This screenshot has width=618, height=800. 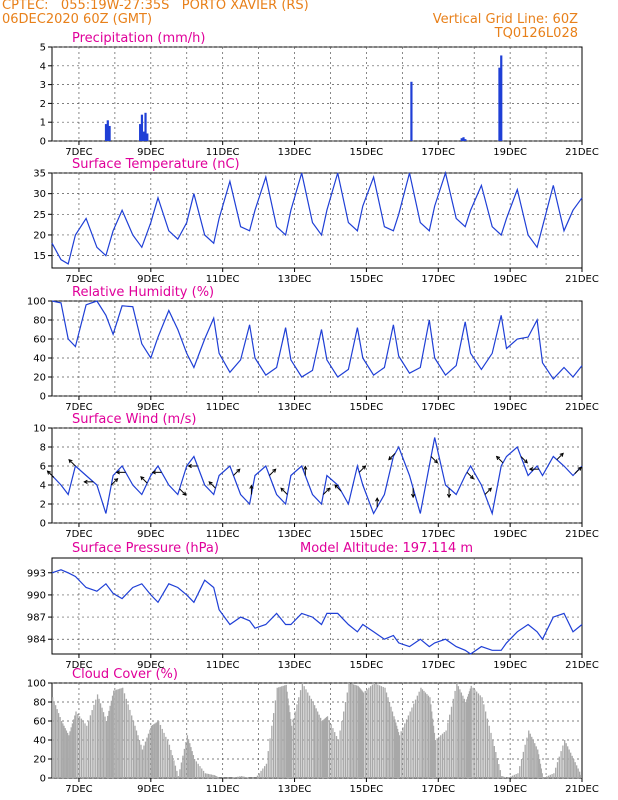 What do you see at coordinates (150, 789) in the screenshot?
I see `x-tick-label: 9DEC` at bounding box center [150, 789].